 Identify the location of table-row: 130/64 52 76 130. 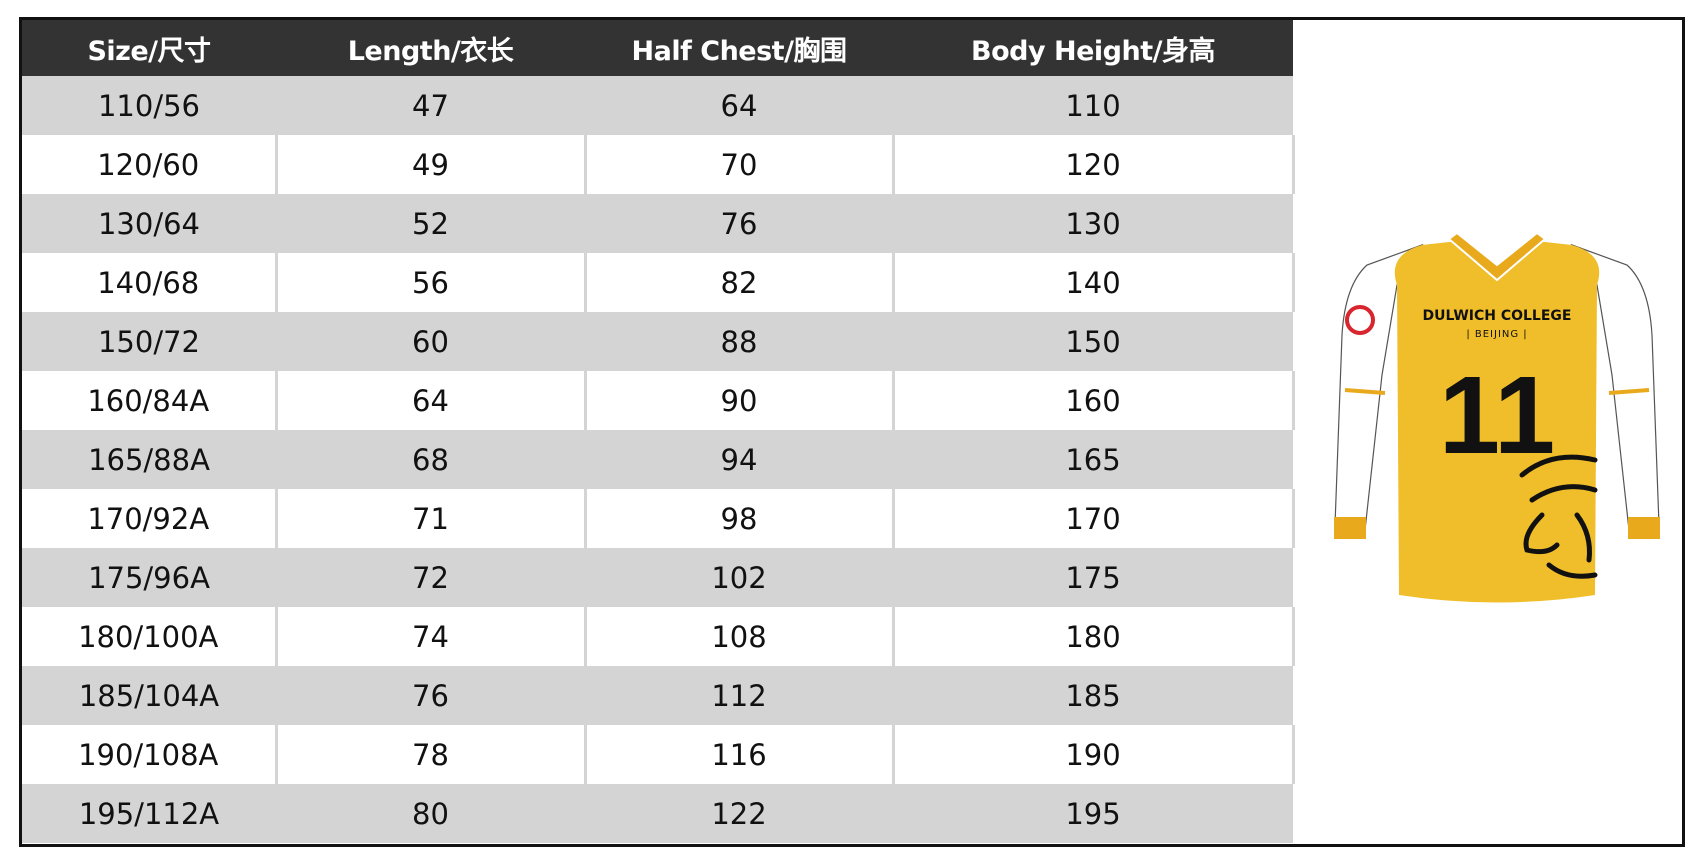
(657, 223).